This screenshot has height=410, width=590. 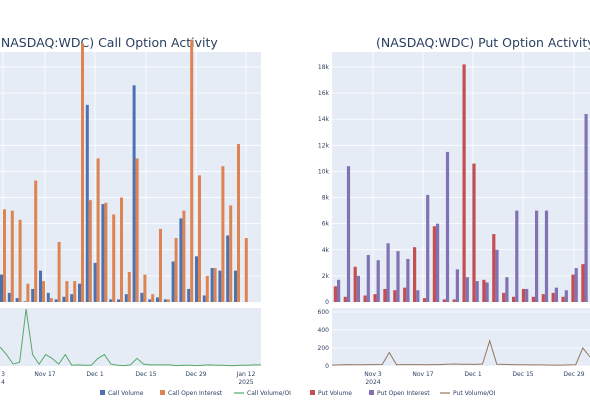 What do you see at coordinates (474, 393) in the screenshot?
I see `legend-label: Put Volume/OI` at bounding box center [474, 393].